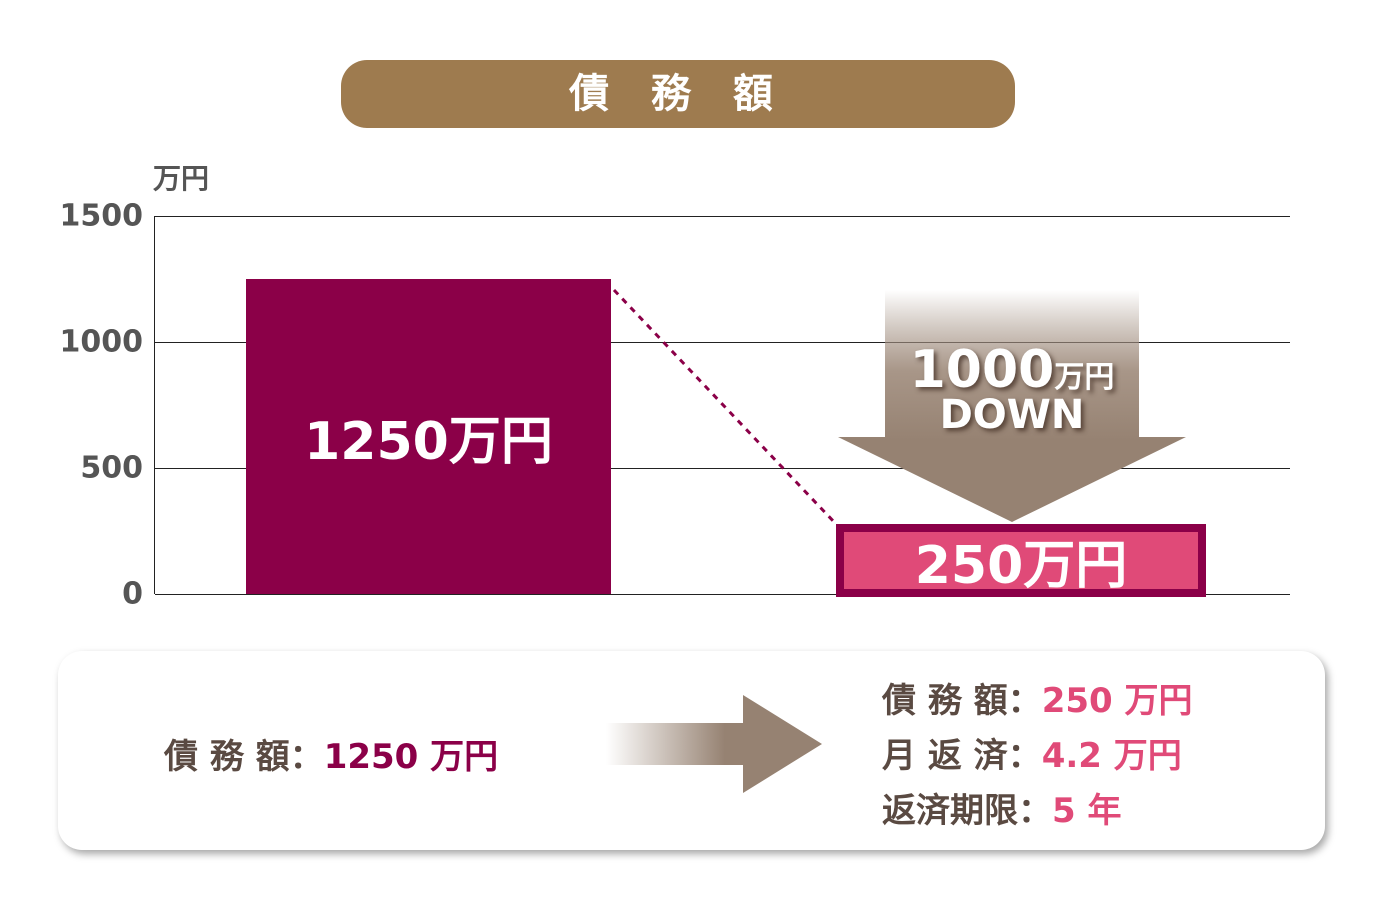 The width and height of the screenshot is (1375, 905). Describe the element at coordinates (101, 342) in the screenshot. I see `y-tick-label: 1000` at that location.